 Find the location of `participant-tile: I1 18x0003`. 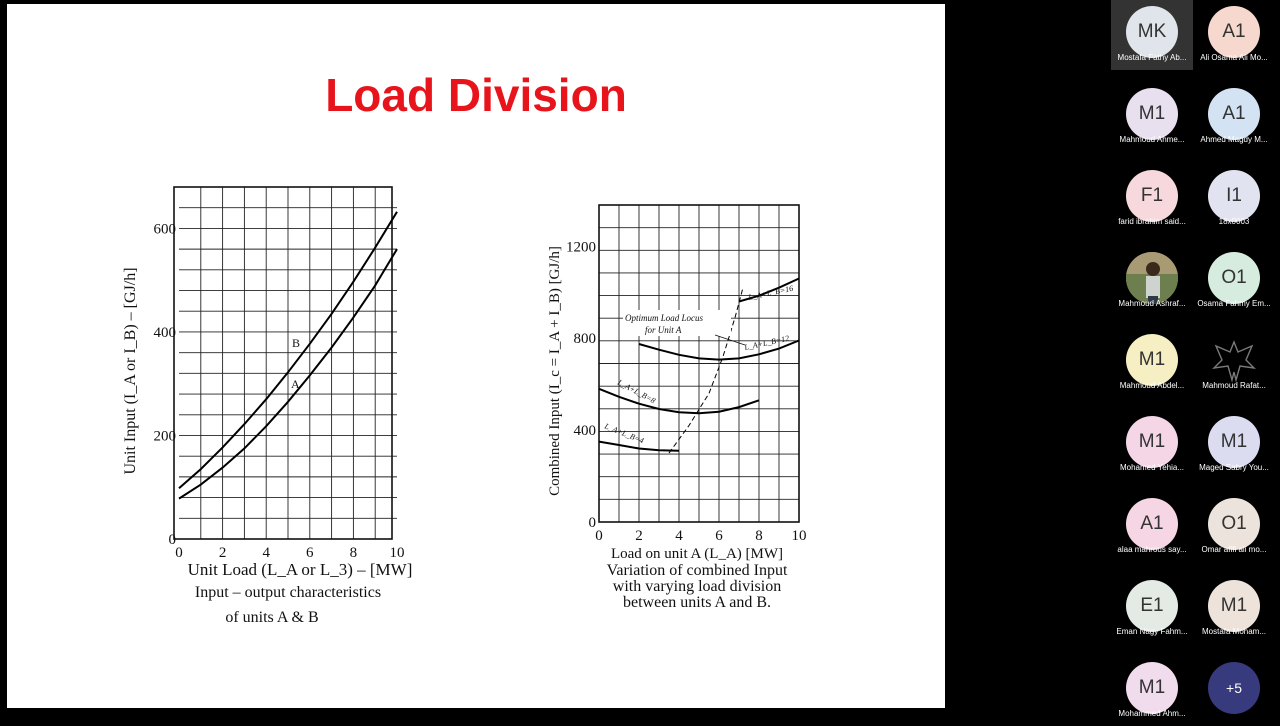

participant-tile: I1 18x0003 is located at coordinates (1234, 199).